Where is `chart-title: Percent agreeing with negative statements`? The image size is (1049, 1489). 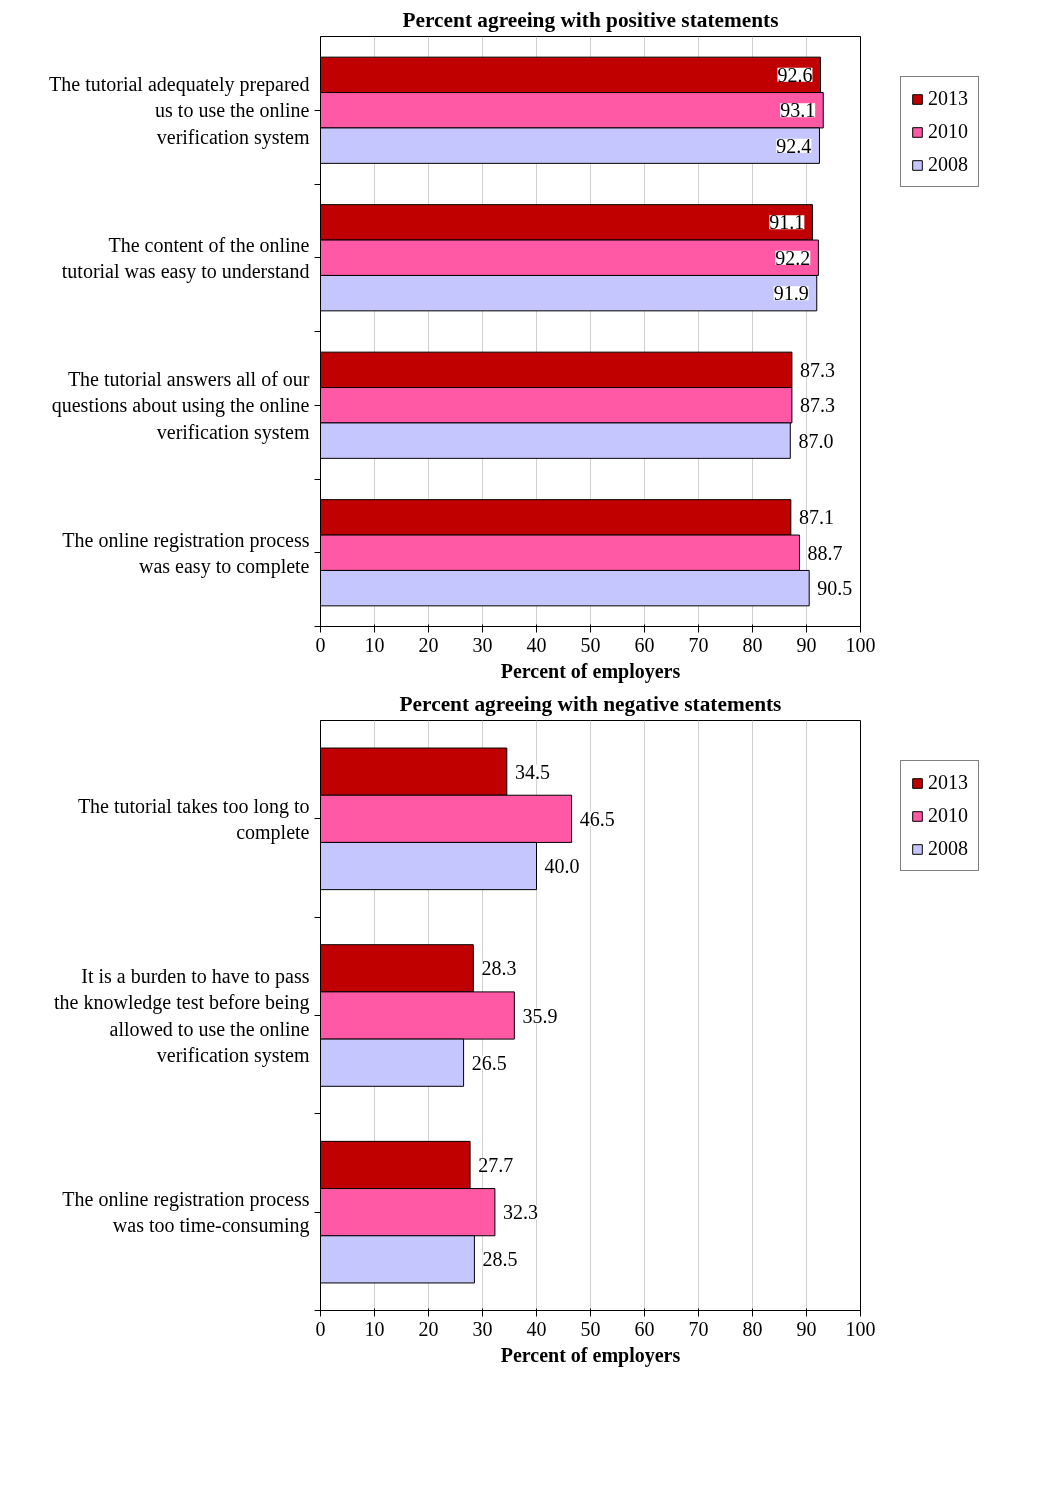
chart-title: Percent agreeing with negative statements is located at coordinates (590, 703).